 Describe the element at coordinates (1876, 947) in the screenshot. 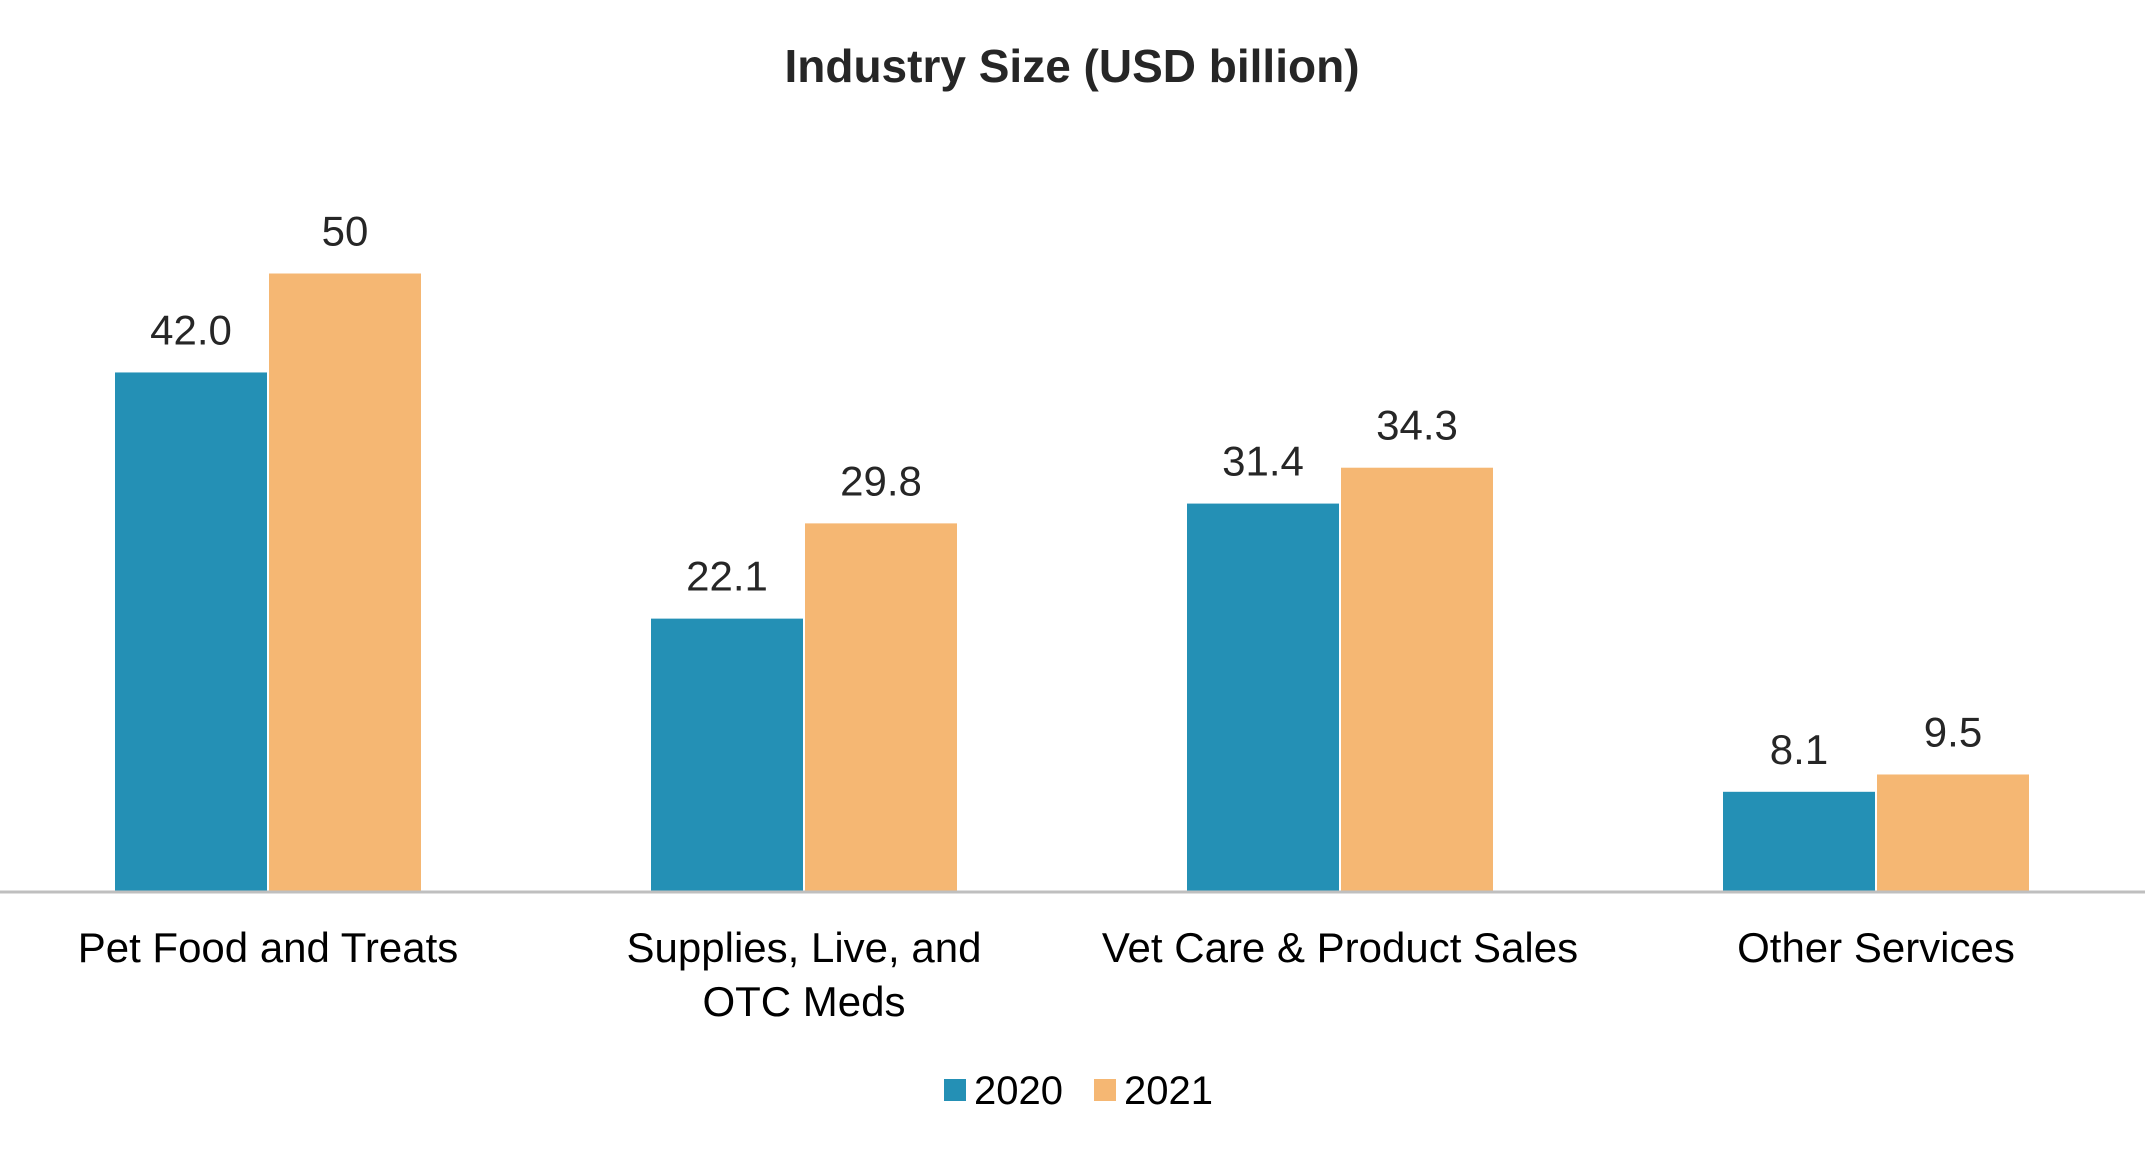

I see `category-label-3-0: Other Services` at that location.